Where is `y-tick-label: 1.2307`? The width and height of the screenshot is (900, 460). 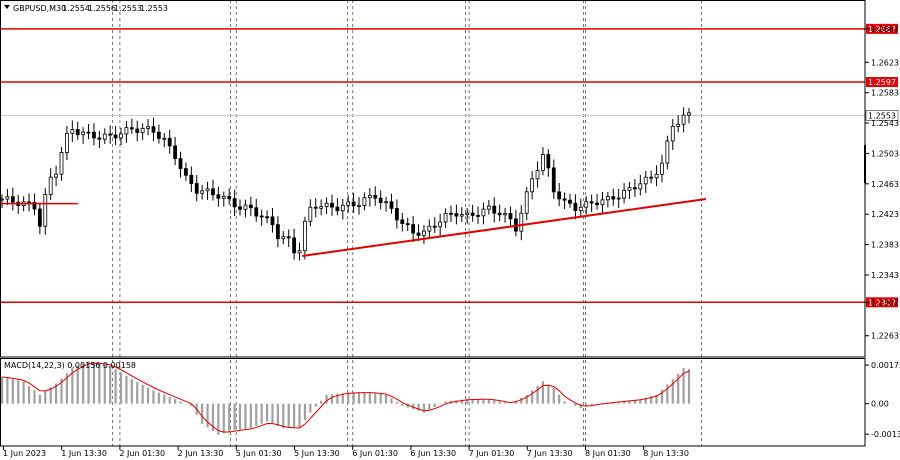 y-tick-label: 1.2307 is located at coordinates (885, 302).